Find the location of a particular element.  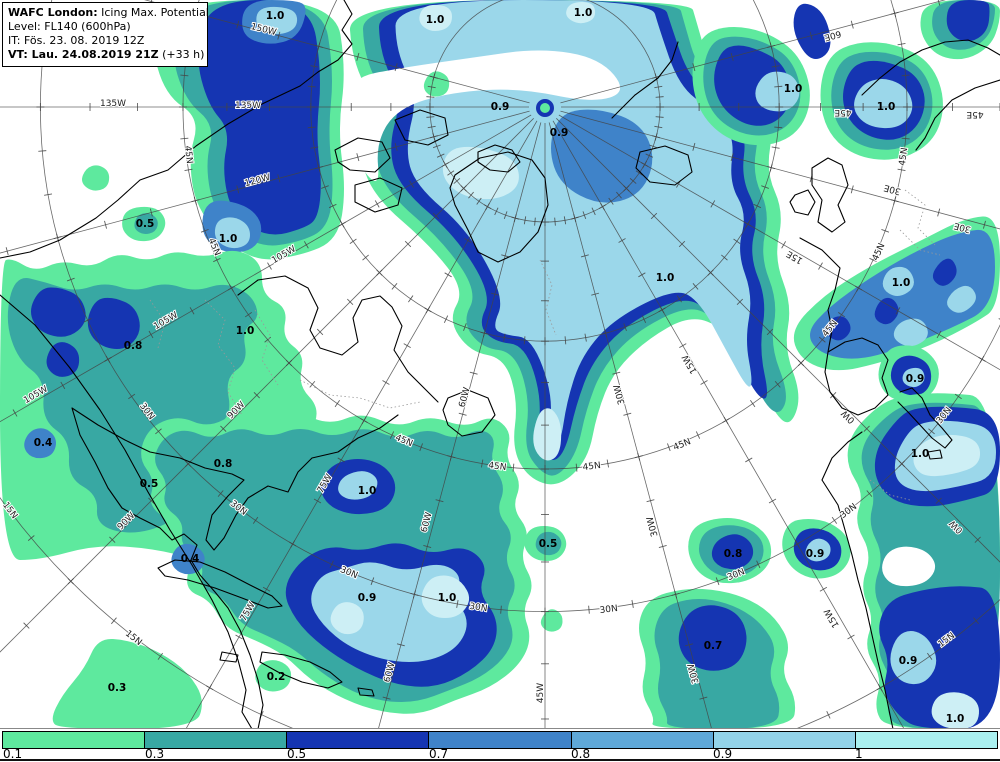

colorbar-tick-label: 0.9 is located at coordinates (723, 754).